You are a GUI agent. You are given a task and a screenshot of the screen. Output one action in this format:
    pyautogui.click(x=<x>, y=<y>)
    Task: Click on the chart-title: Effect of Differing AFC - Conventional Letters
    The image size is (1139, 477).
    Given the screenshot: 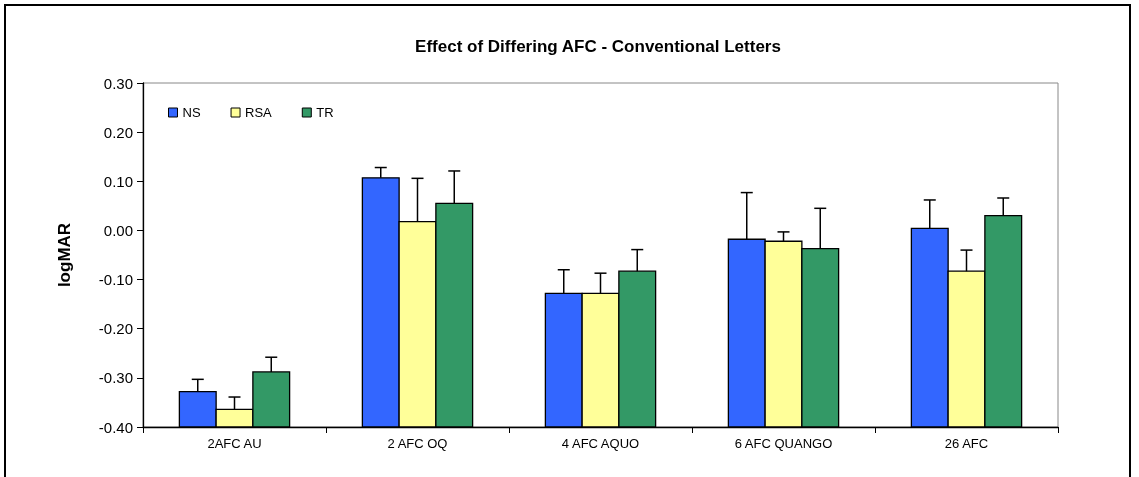 What is the action you would take?
    pyautogui.click(x=598, y=46)
    